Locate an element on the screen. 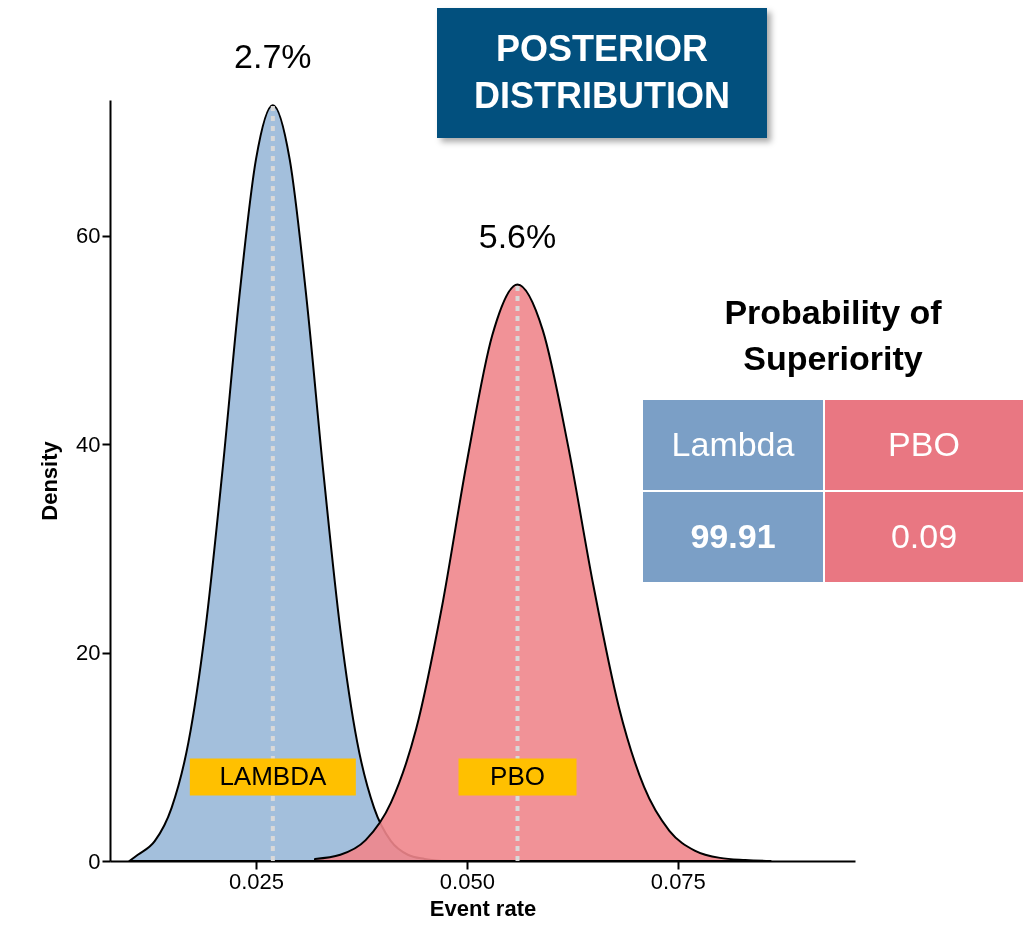 This screenshot has width=1023, height=936. ref-line-label: 2.7% is located at coordinates (273, 56).